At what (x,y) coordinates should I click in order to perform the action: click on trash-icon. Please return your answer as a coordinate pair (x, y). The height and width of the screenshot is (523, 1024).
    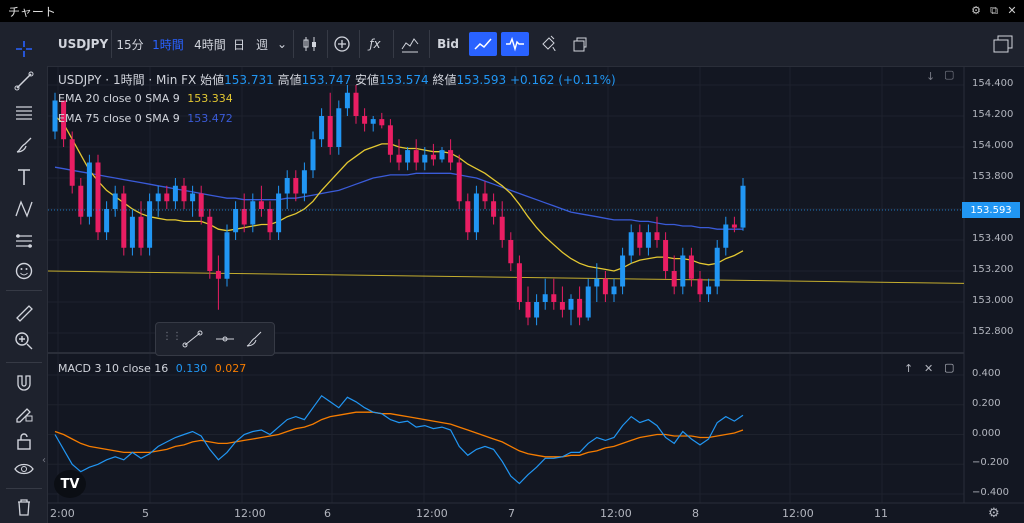
    Looking at the image, I should click on (24, 507).